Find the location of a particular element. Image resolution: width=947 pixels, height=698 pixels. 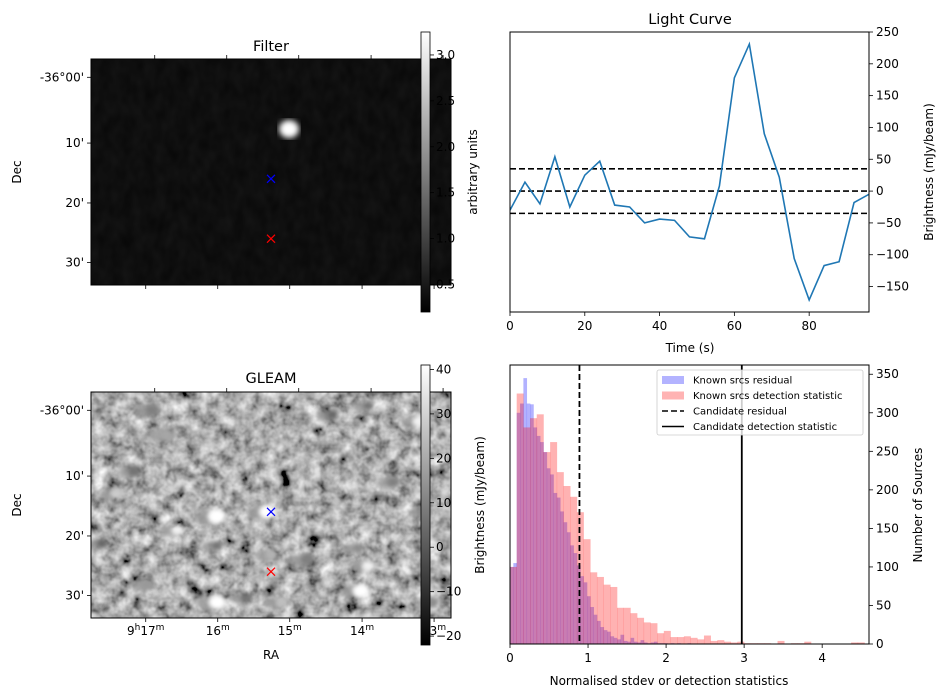

filter-image is located at coordinates (271, 172).